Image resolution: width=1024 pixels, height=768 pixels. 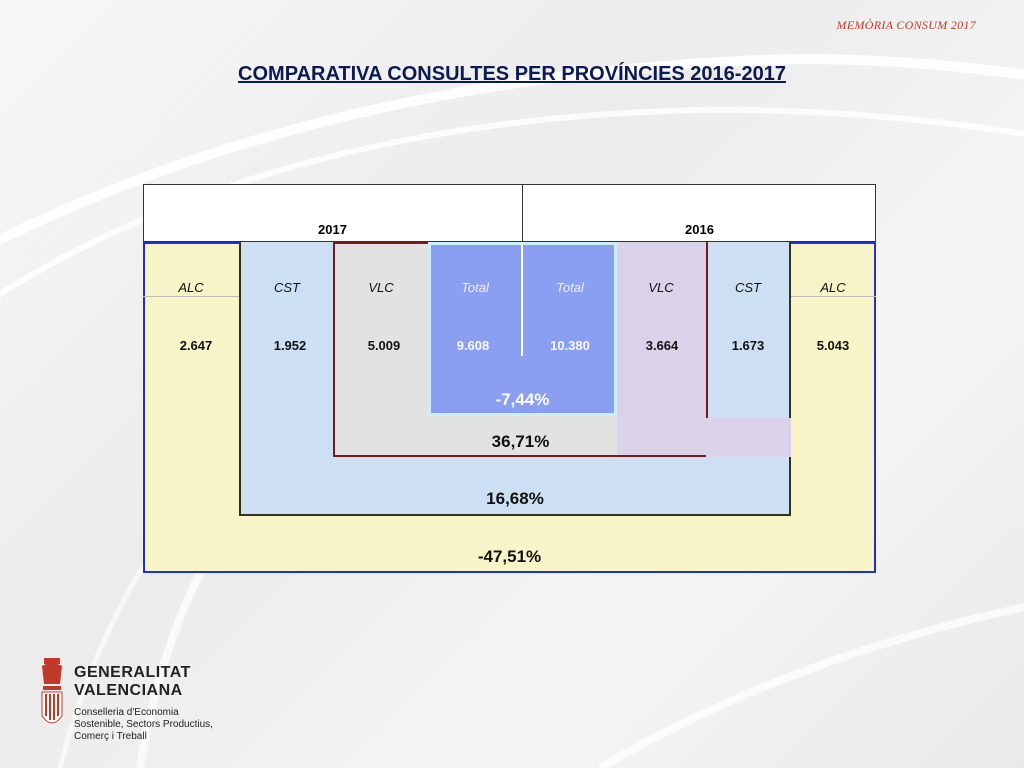 I want to click on pct-alc: -47,51%, so click(x=509, y=556).